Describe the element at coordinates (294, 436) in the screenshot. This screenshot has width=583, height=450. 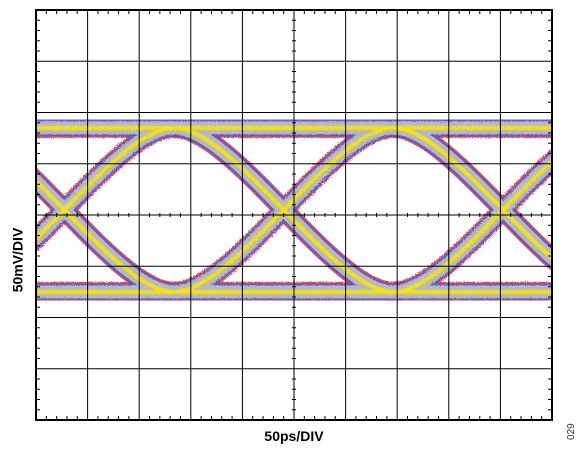
I see `x-axis-label: 50ps/DIV` at that location.